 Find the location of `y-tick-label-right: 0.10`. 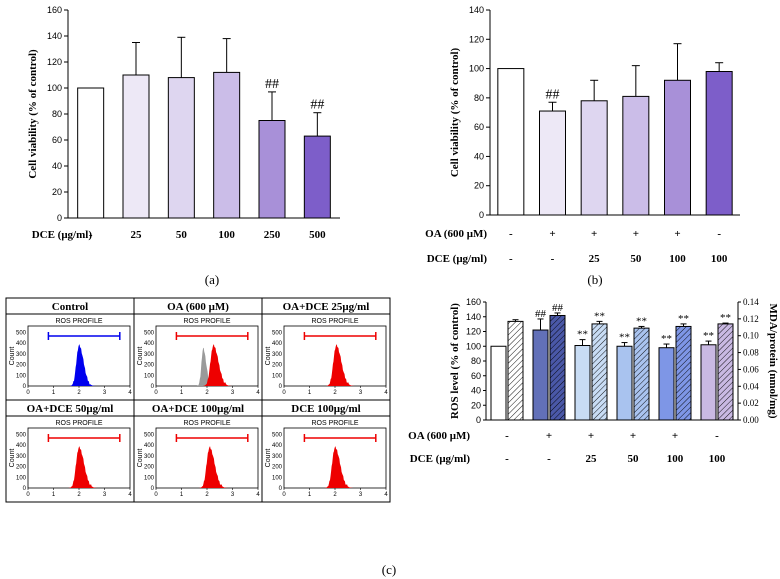

y-tick-label-right: 0.10 is located at coordinates (751, 336).